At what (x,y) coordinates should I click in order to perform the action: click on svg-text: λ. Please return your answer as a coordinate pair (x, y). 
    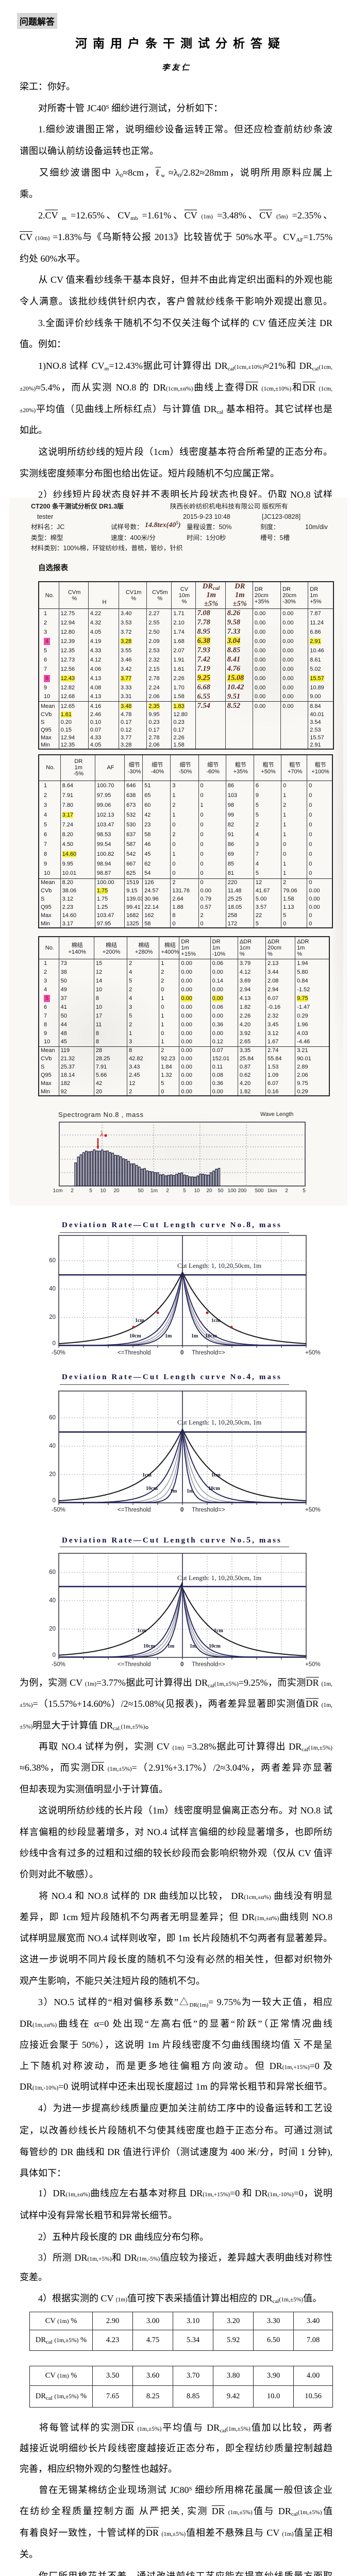
    Looking at the image, I should click on (101, 1134).